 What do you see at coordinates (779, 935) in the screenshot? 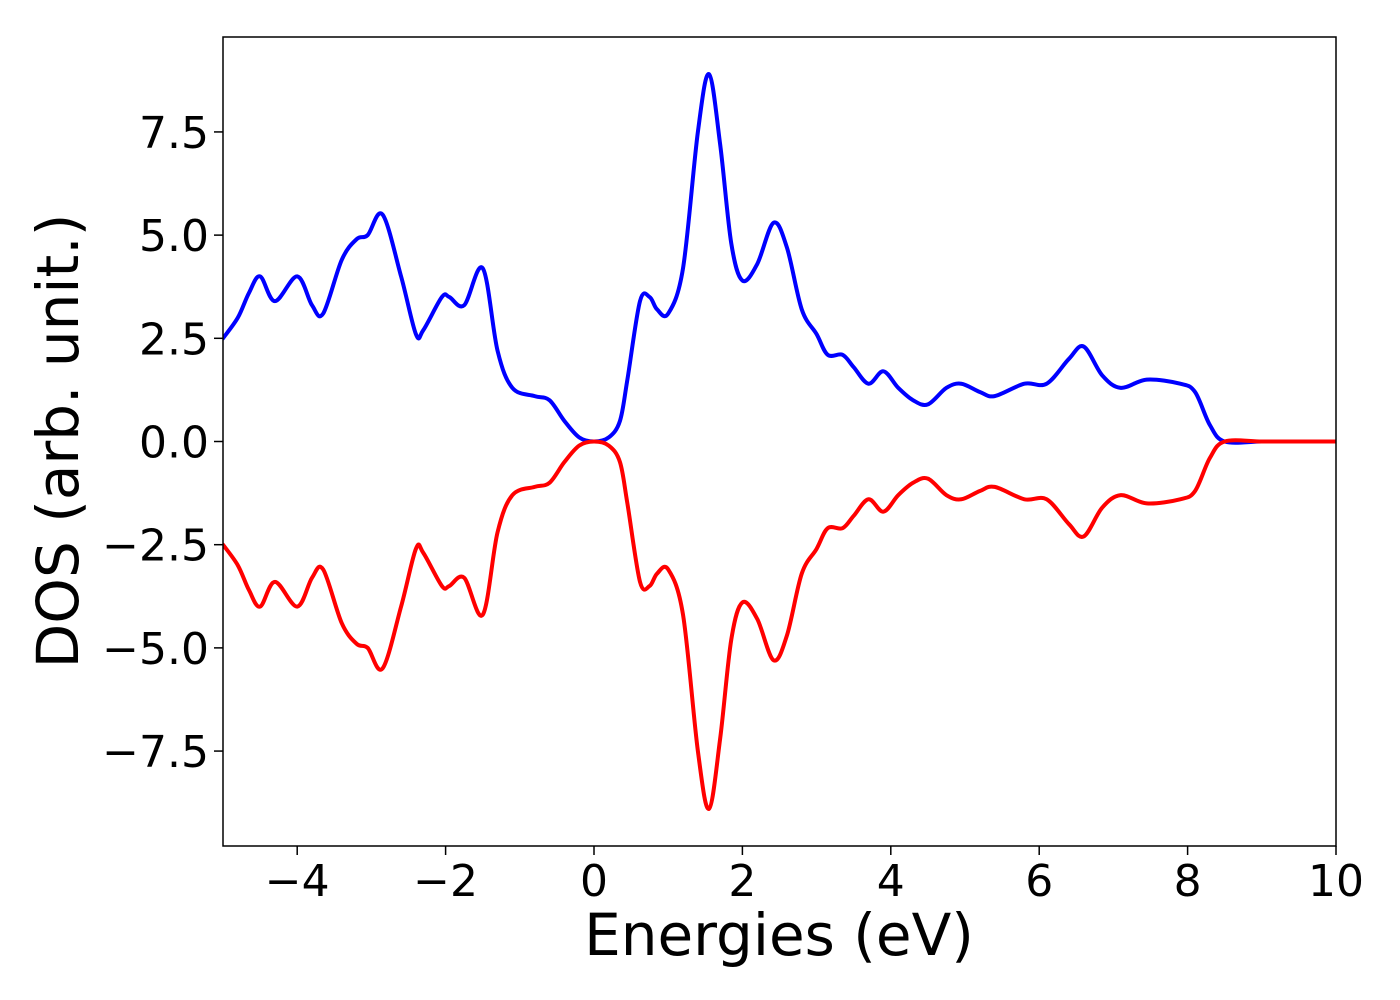
I see `x-axis-title: Energies (eV)` at bounding box center [779, 935].